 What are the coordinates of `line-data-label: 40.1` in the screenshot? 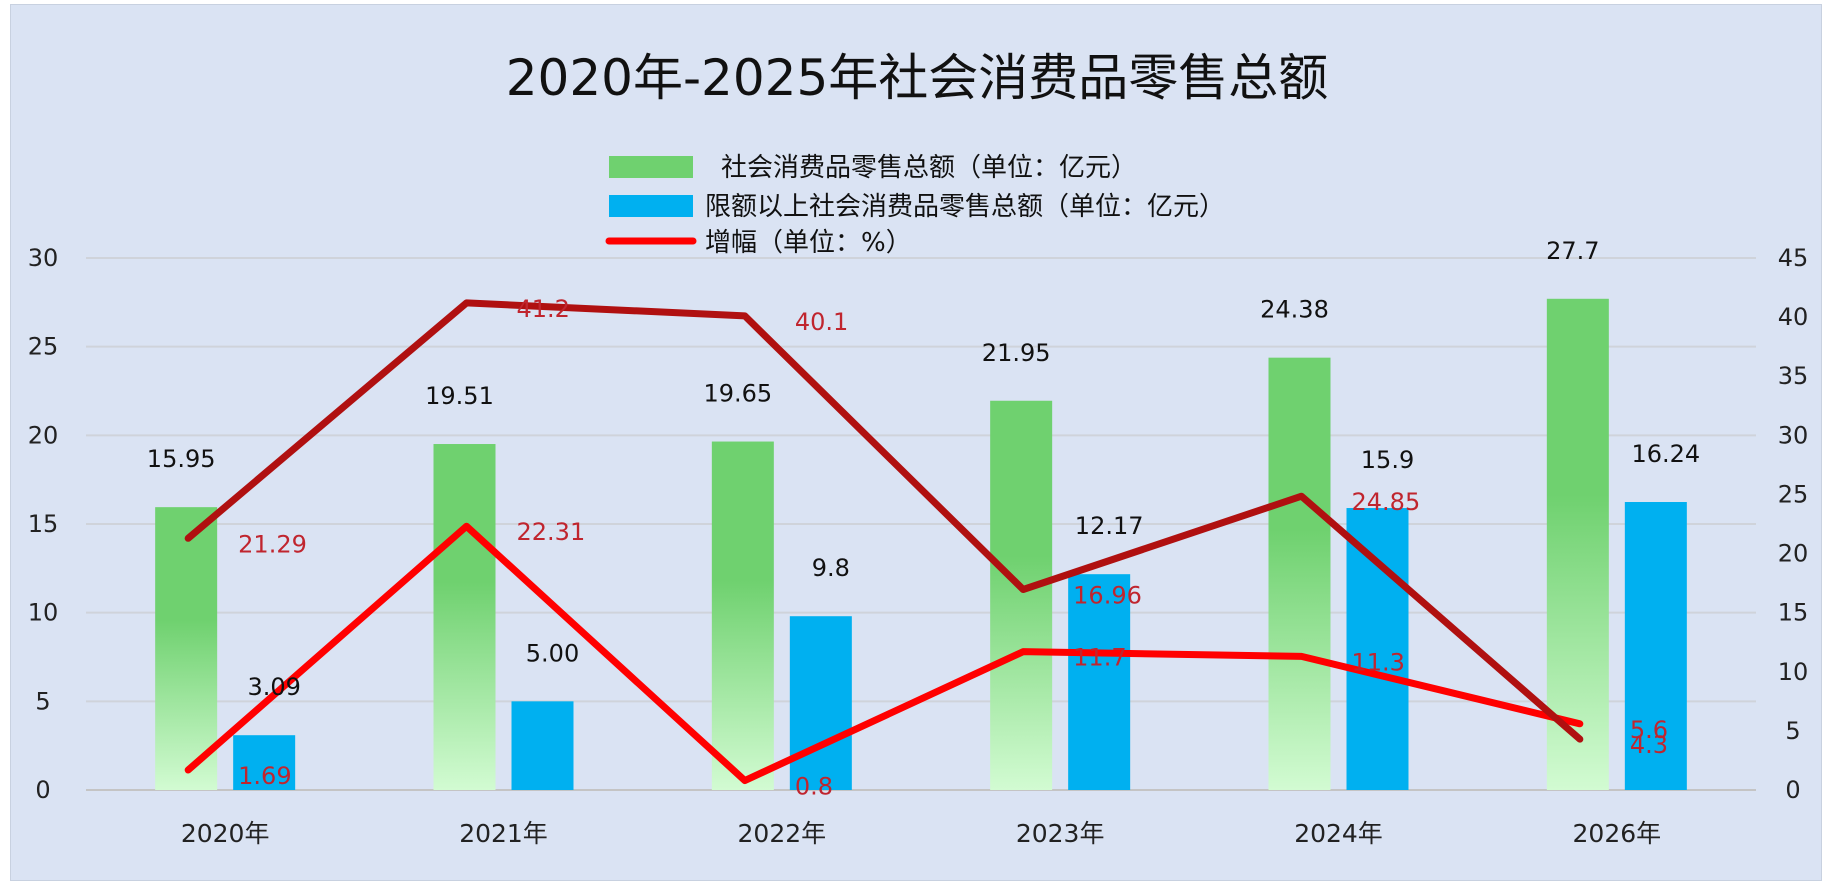 It's located at (821, 322).